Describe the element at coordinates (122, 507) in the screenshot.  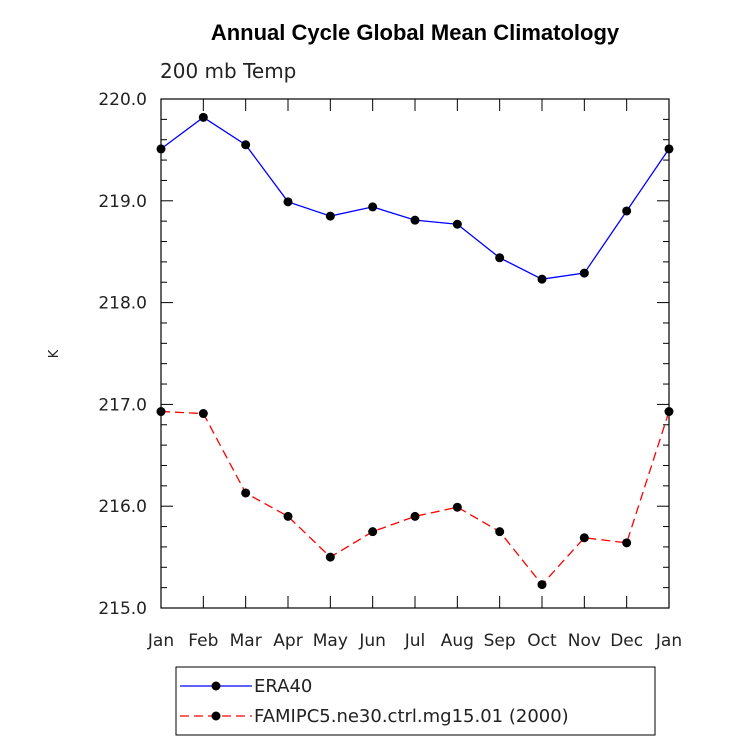
I see `y-tick-label: 216.0` at that location.